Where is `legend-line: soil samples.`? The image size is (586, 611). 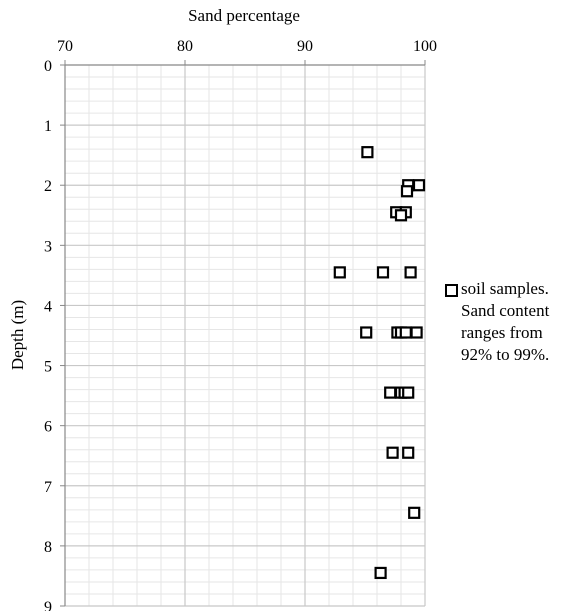
legend-line: soil samples. is located at coordinates (505, 288).